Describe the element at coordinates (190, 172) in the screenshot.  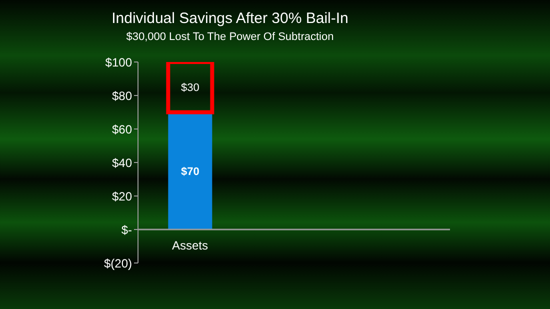
I see `data-label: $70` at that location.